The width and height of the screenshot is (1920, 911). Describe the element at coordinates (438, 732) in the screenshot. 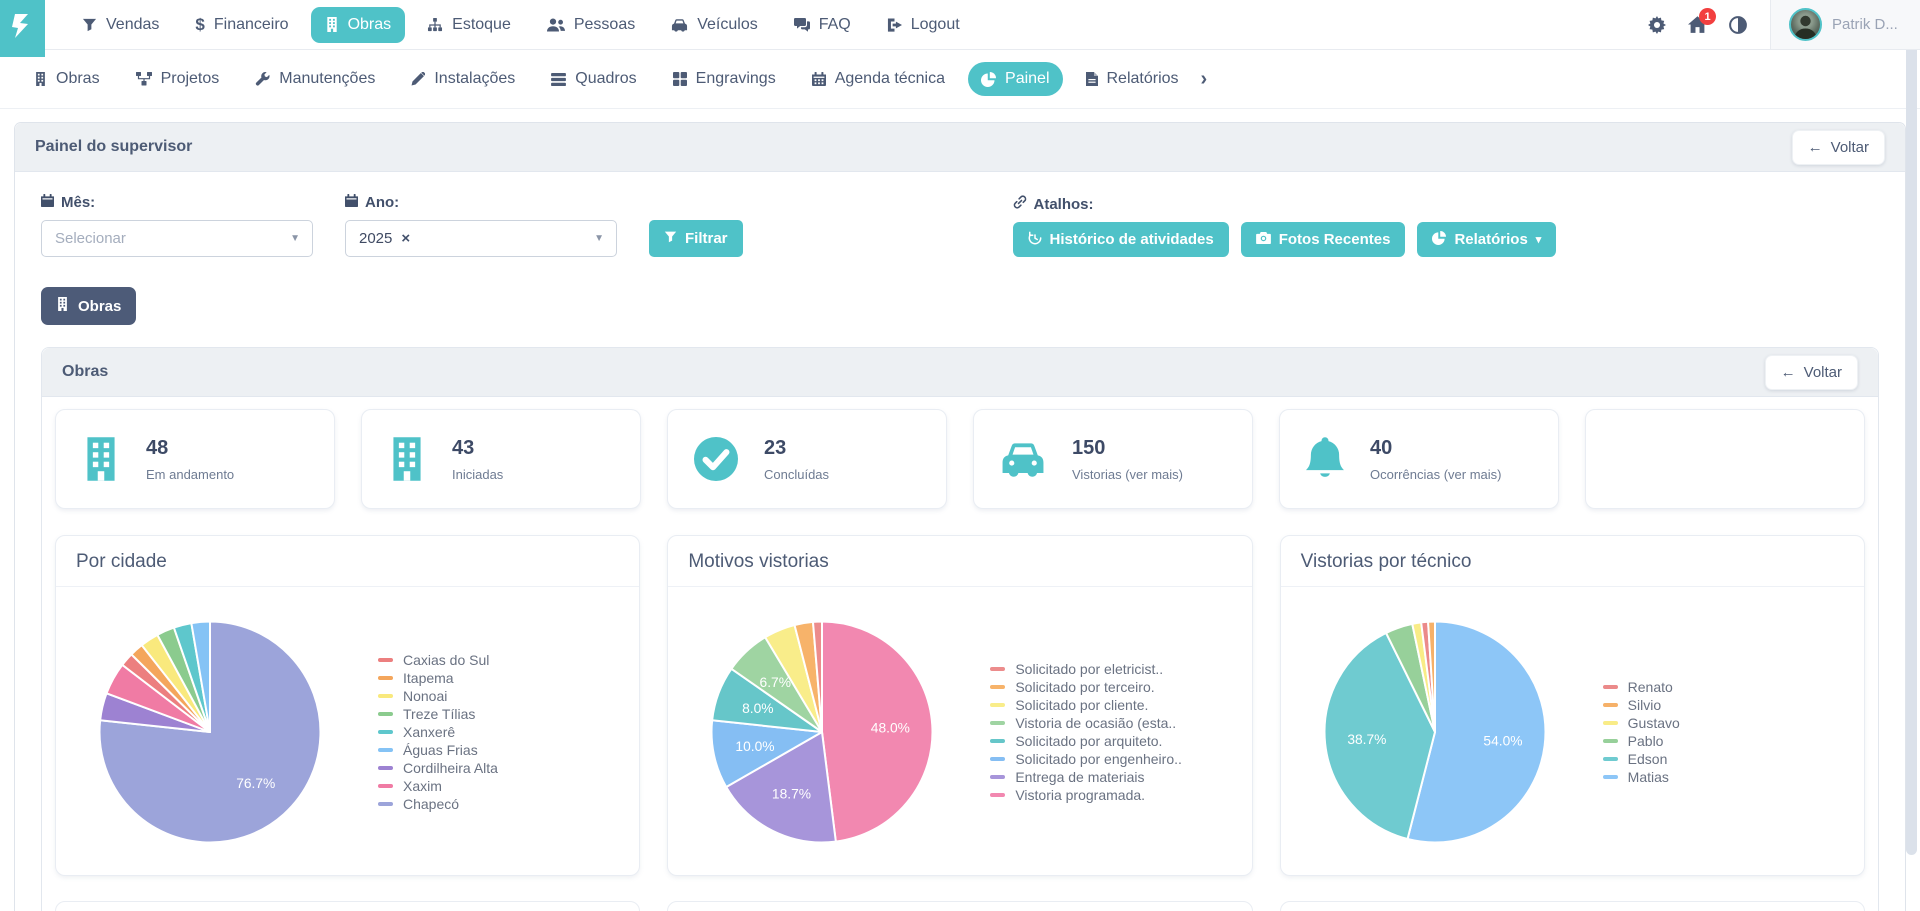

I see `legend-item: Xanxerê` at that location.